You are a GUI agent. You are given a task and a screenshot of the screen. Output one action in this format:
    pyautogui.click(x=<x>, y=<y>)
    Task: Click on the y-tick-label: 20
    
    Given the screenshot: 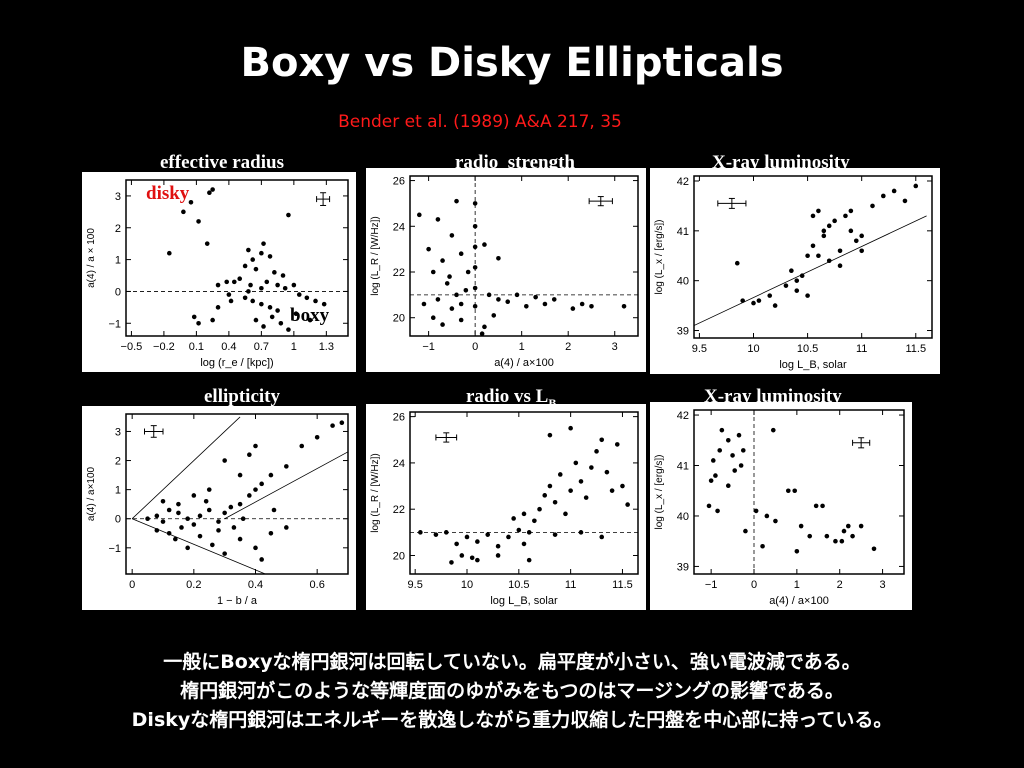 What is the action you would take?
    pyautogui.click(x=399, y=319)
    